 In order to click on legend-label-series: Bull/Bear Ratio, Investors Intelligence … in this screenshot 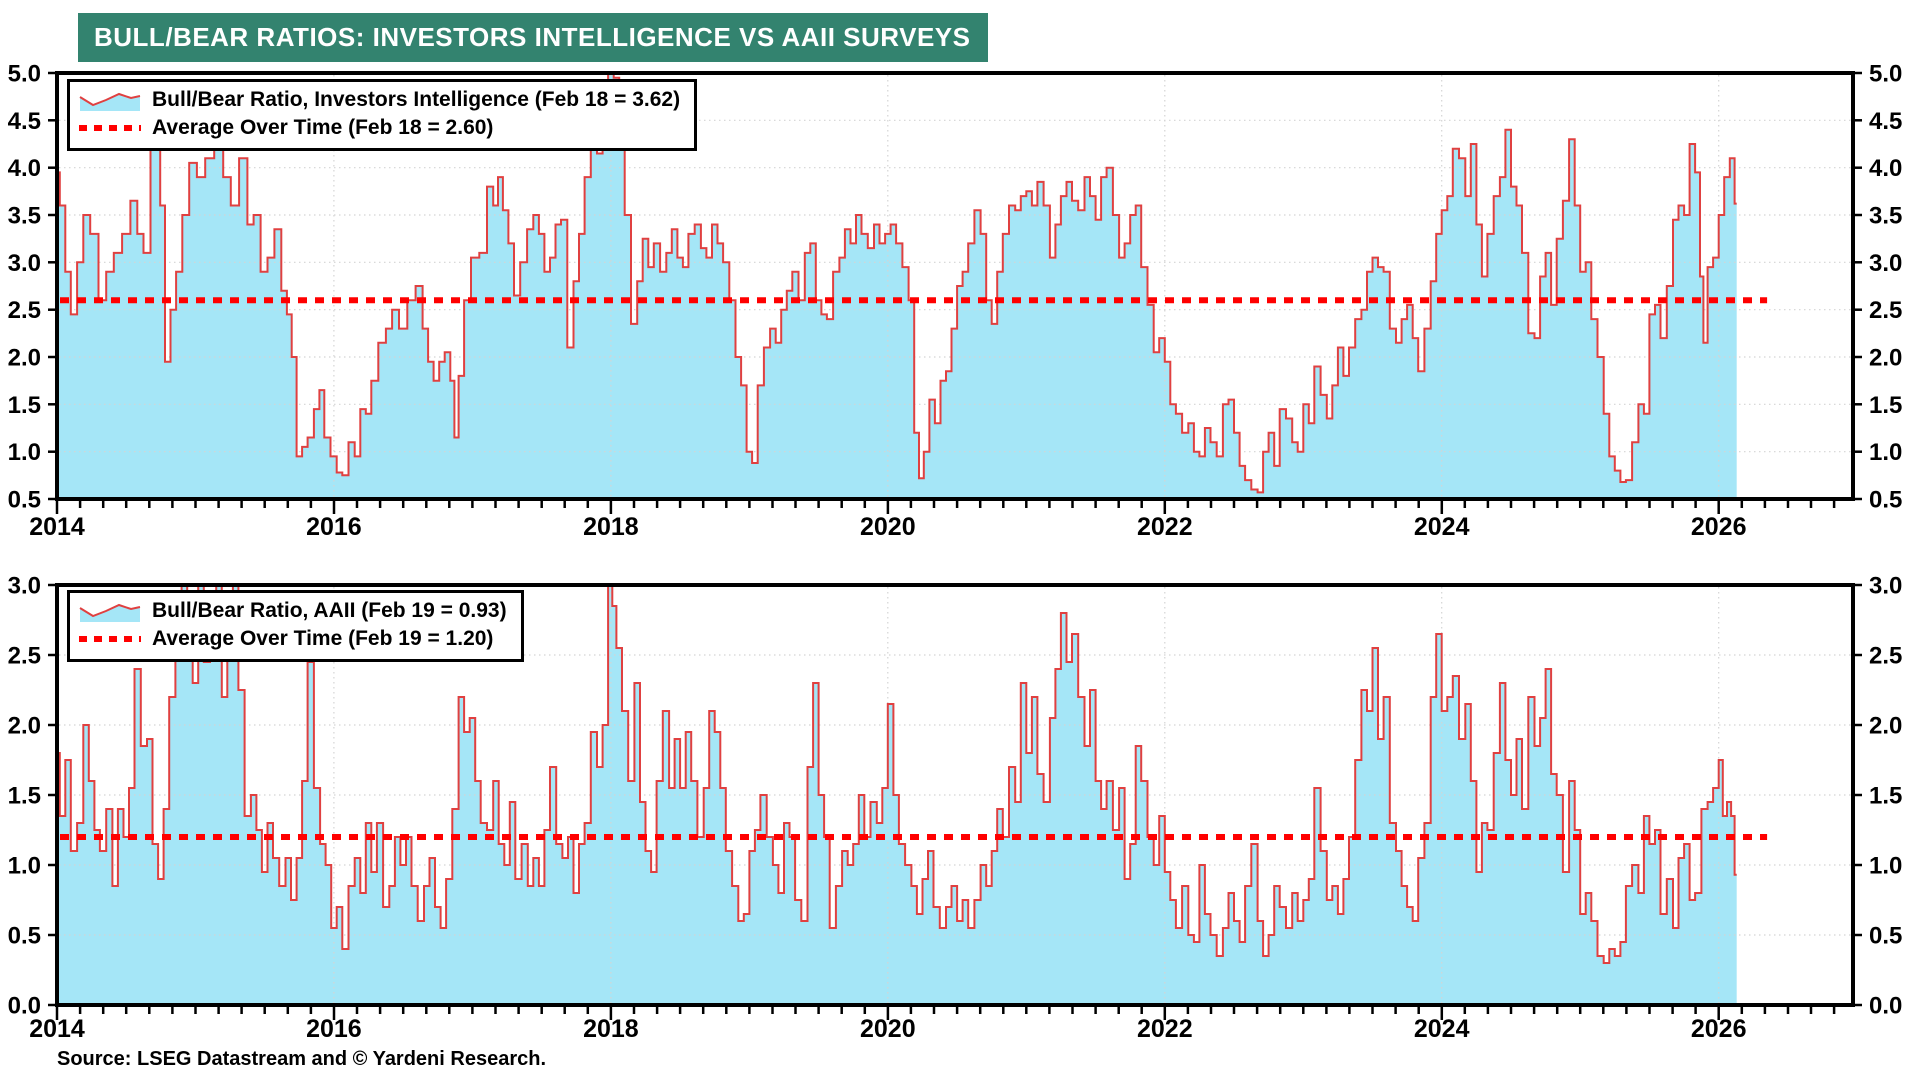, I will do `click(416, 99)`.